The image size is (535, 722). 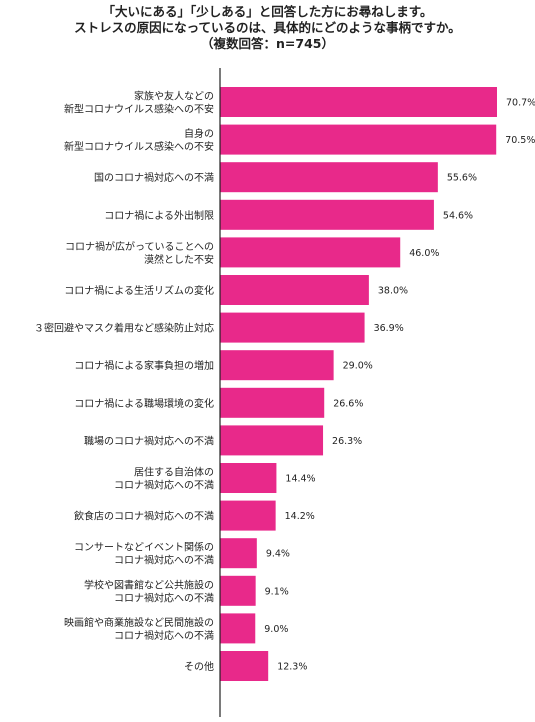 What do you see at coordinates (124, 328) in the screenshot?
I see `category-label: ３密回避やマスク着用など感染防止対応` at bounding box center [124, 328].